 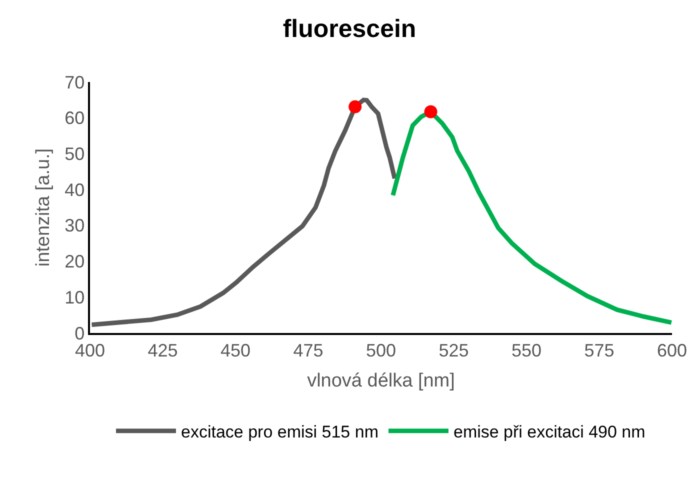 What do you see at coordinates (43, 207) in the screenshot?
I see `y-axis-title: intenzita [a.u.]` at bounding box center [43, 207].